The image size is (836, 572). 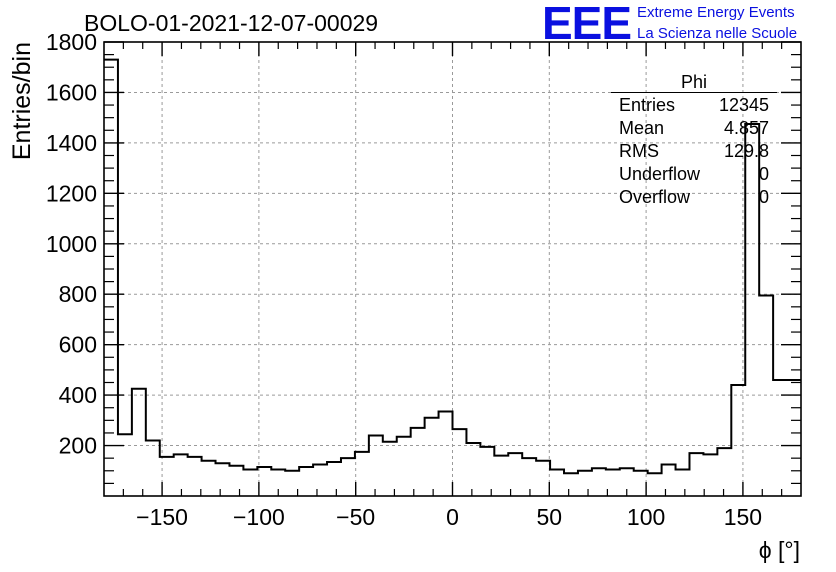 I want to click on x-axis-title: ϕ [°], so click(x=779, y=550).